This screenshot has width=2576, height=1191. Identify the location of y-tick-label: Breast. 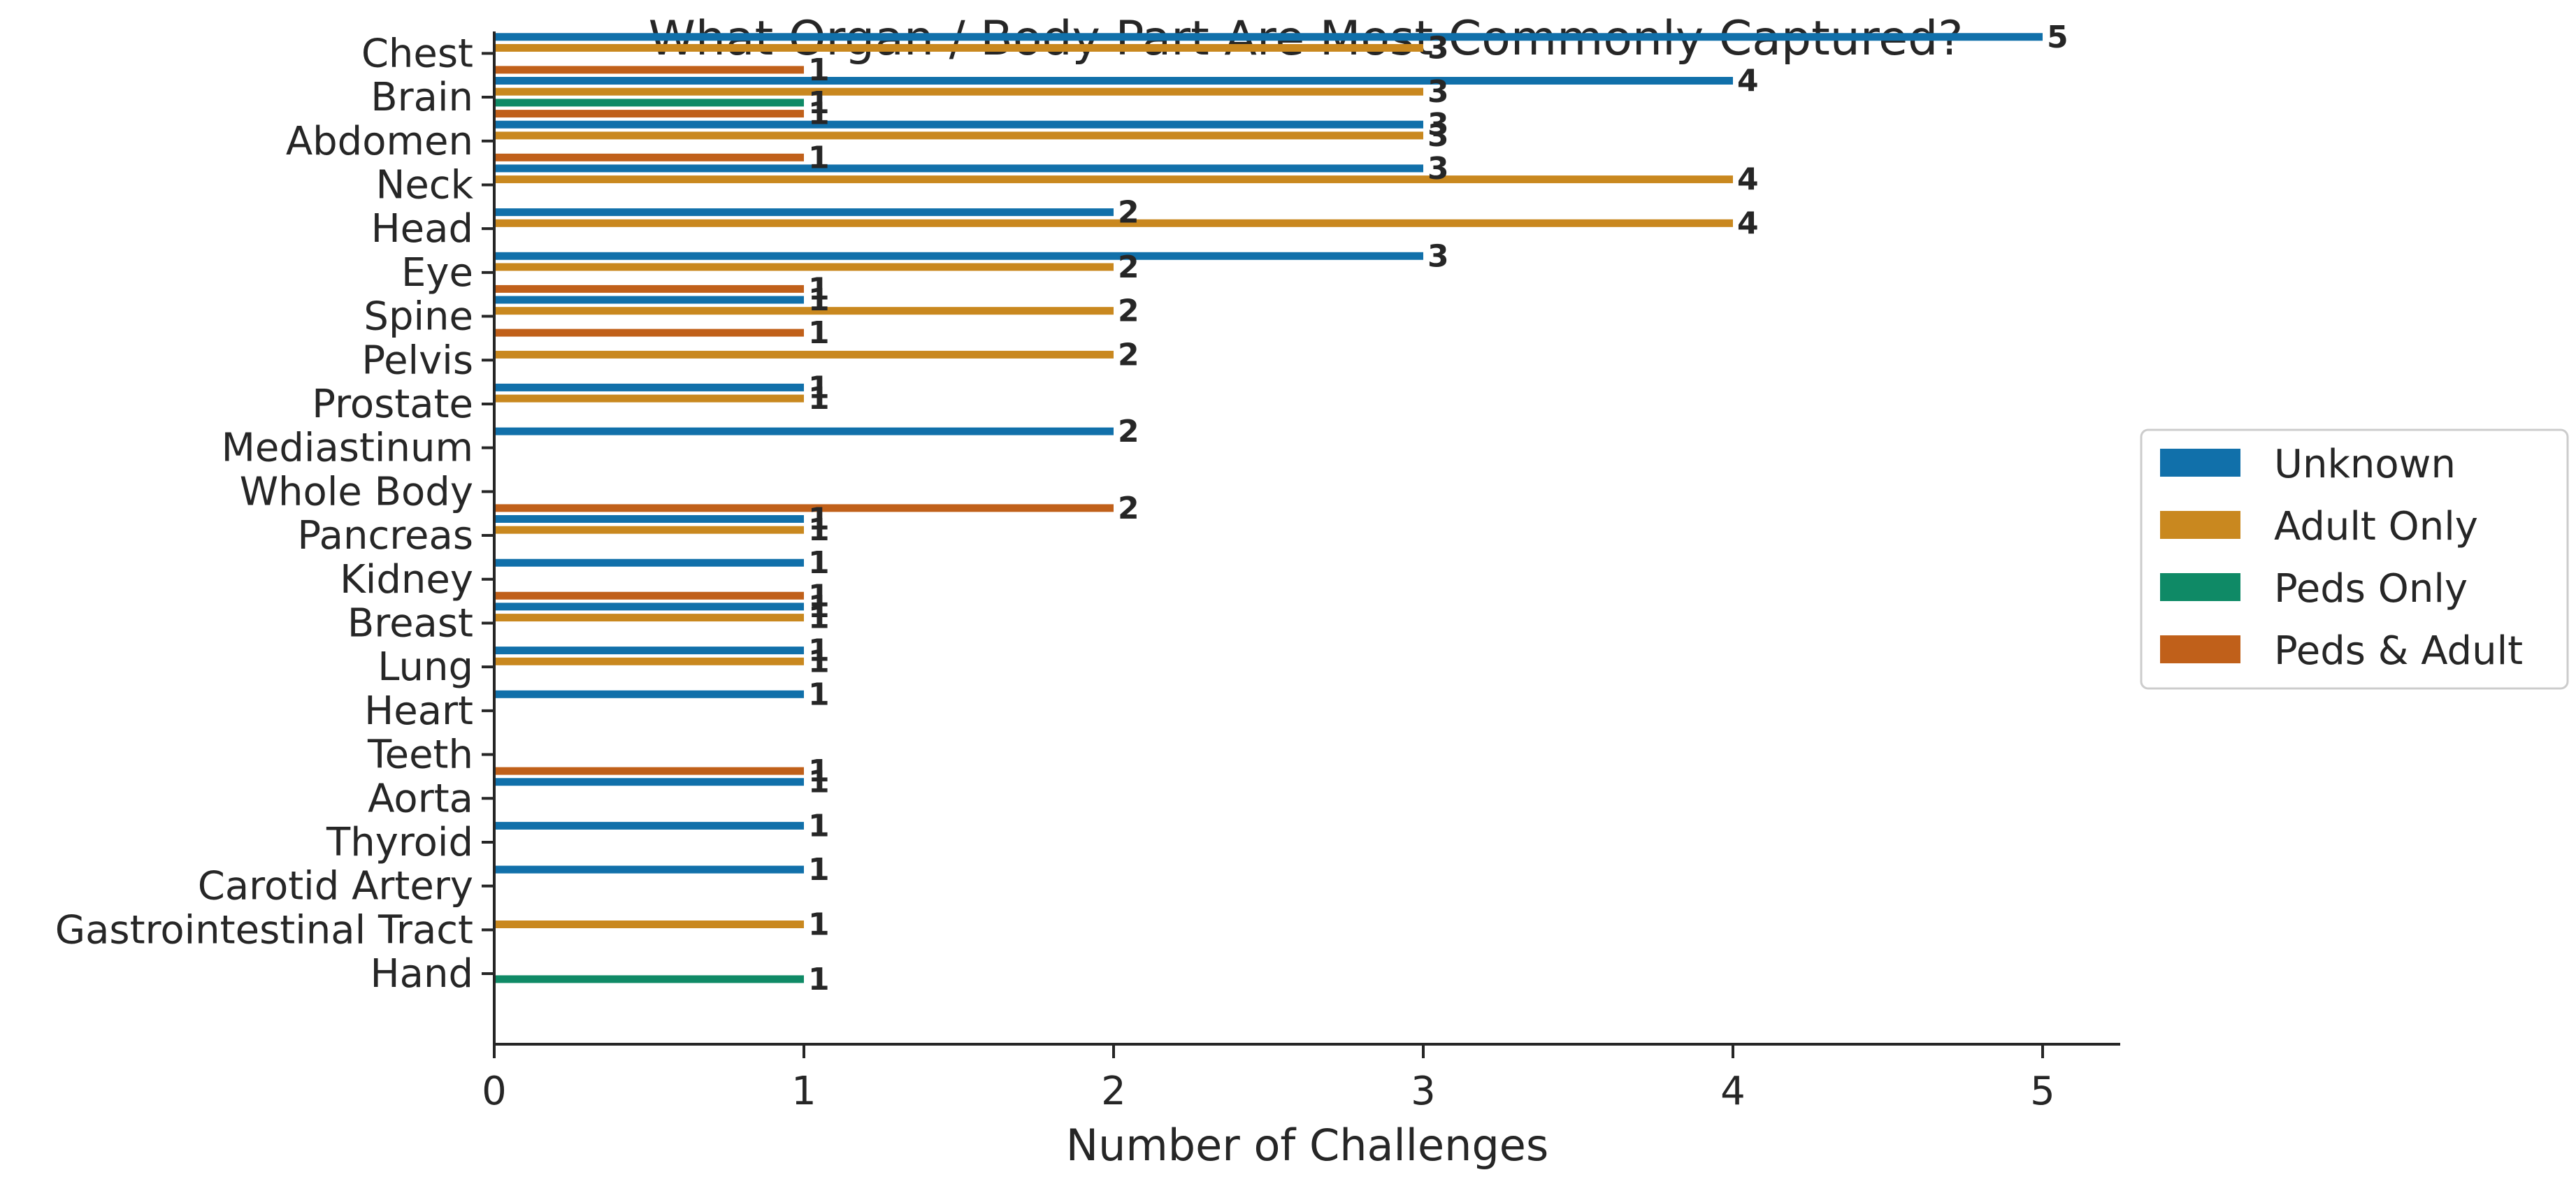
(410, 623).